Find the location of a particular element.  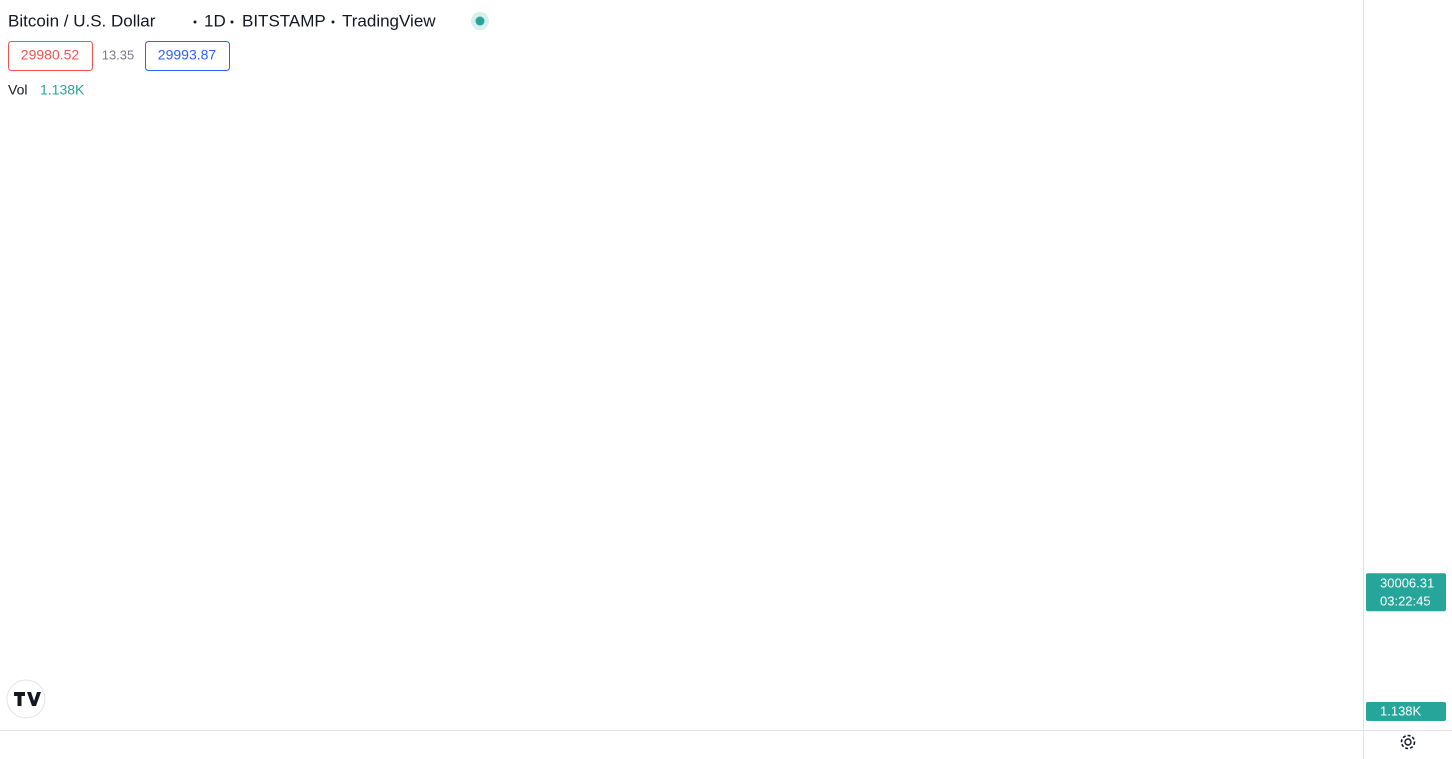

interval: 1D is located at coordinates (215, 20).